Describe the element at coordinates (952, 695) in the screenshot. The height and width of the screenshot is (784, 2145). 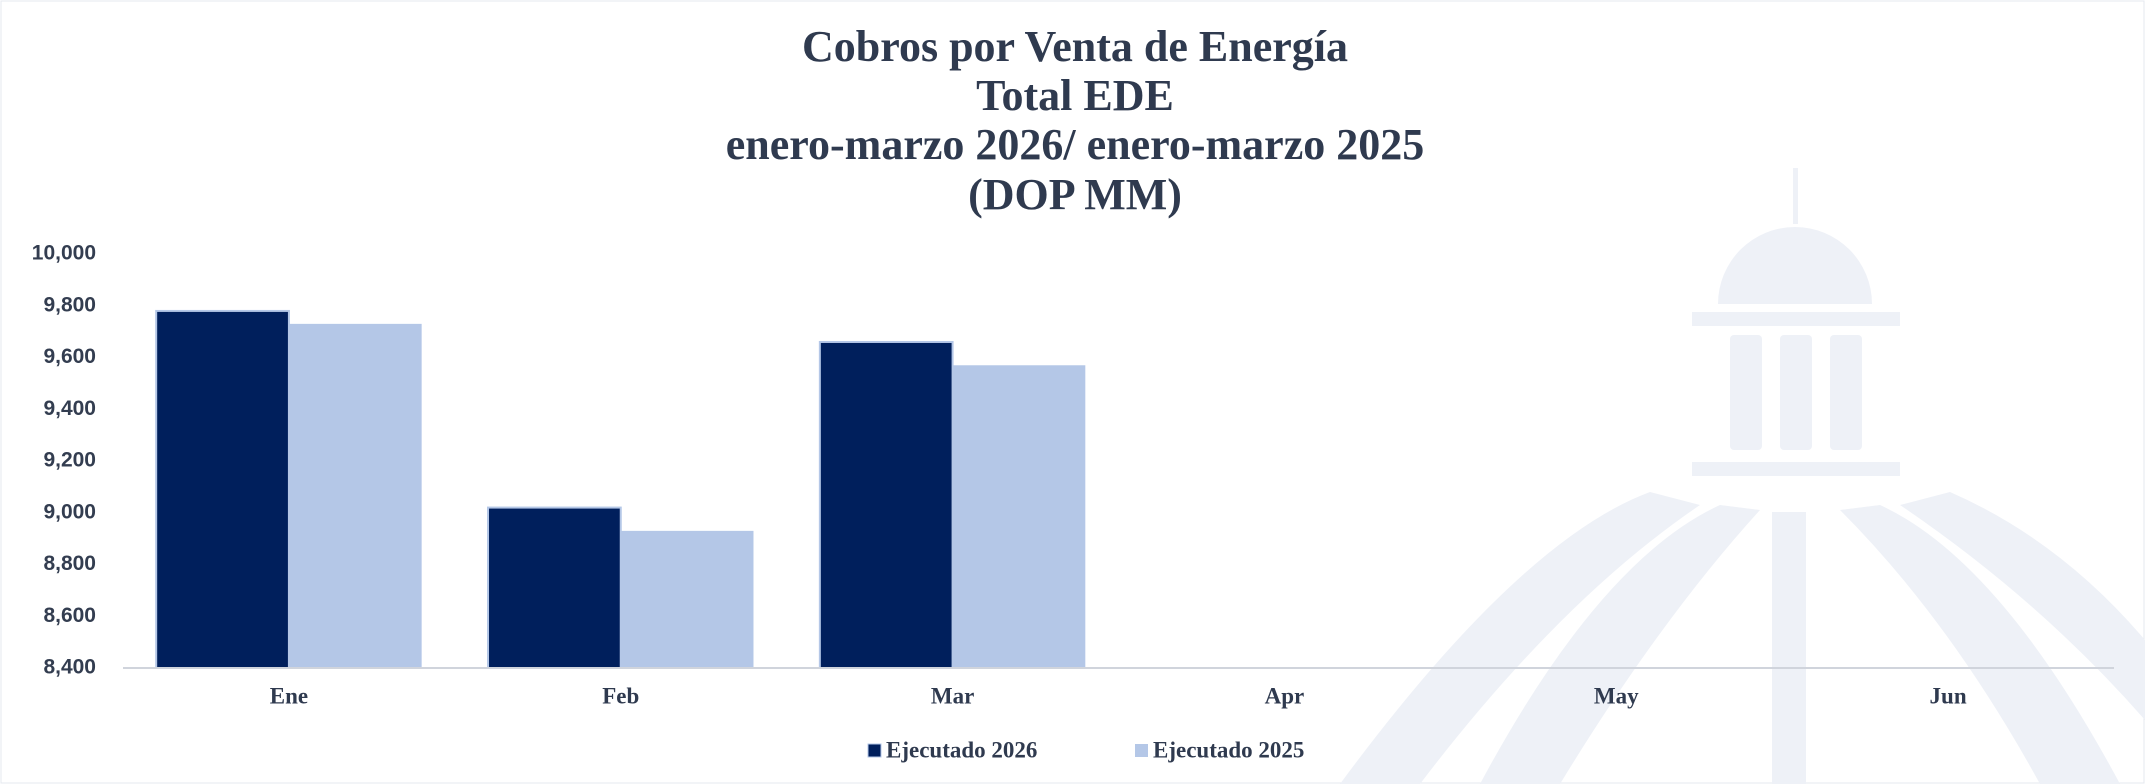
I see `x-tick-label: Mar` at that location.